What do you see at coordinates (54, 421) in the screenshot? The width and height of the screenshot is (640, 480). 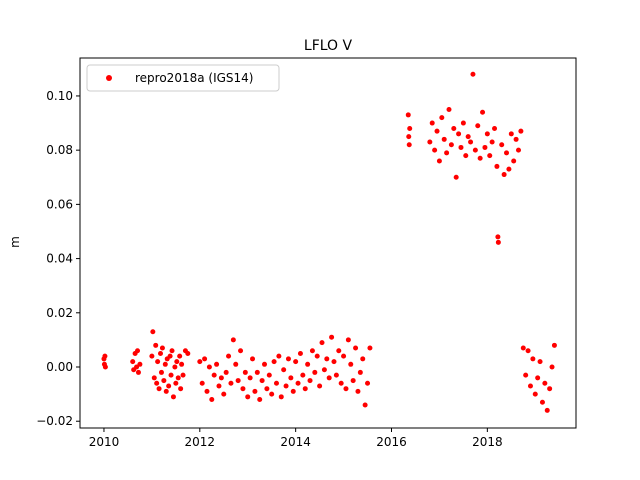 I see `y-tick-label: −0.02` at bounding box center [54, 421].